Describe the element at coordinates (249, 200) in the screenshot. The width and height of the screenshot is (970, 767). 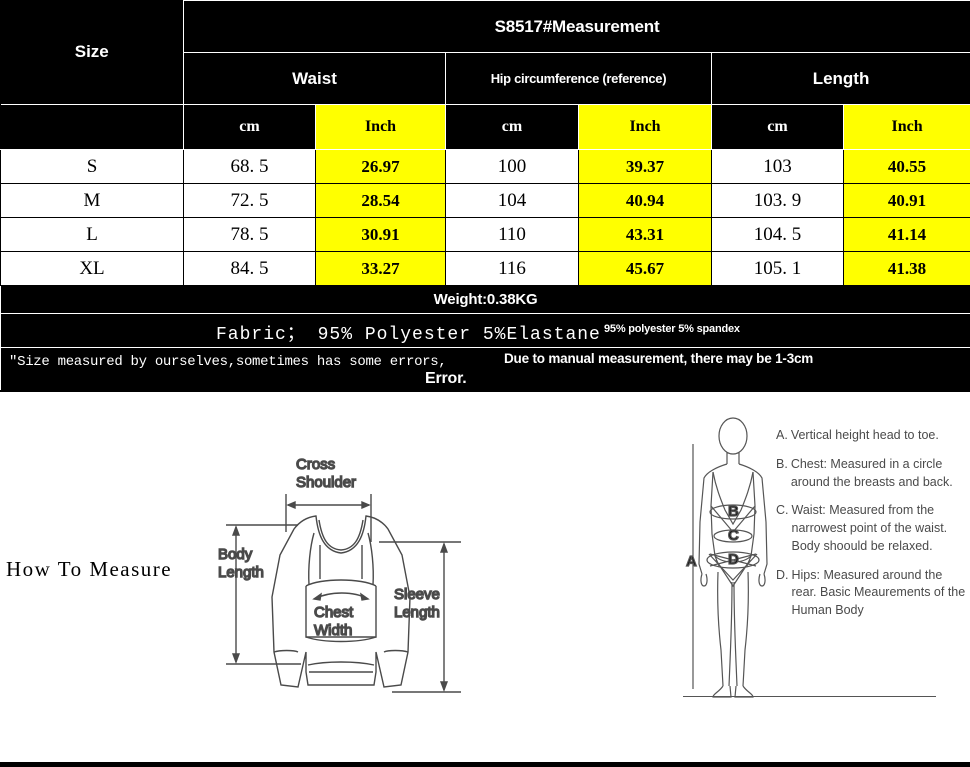
I see `cell-waist-cm: 72. 5` at that location.